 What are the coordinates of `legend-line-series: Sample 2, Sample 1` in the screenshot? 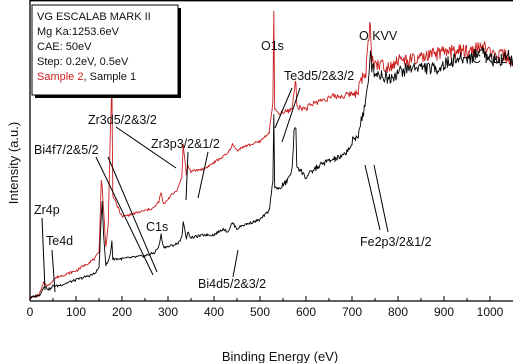 It's located at (86, 77).